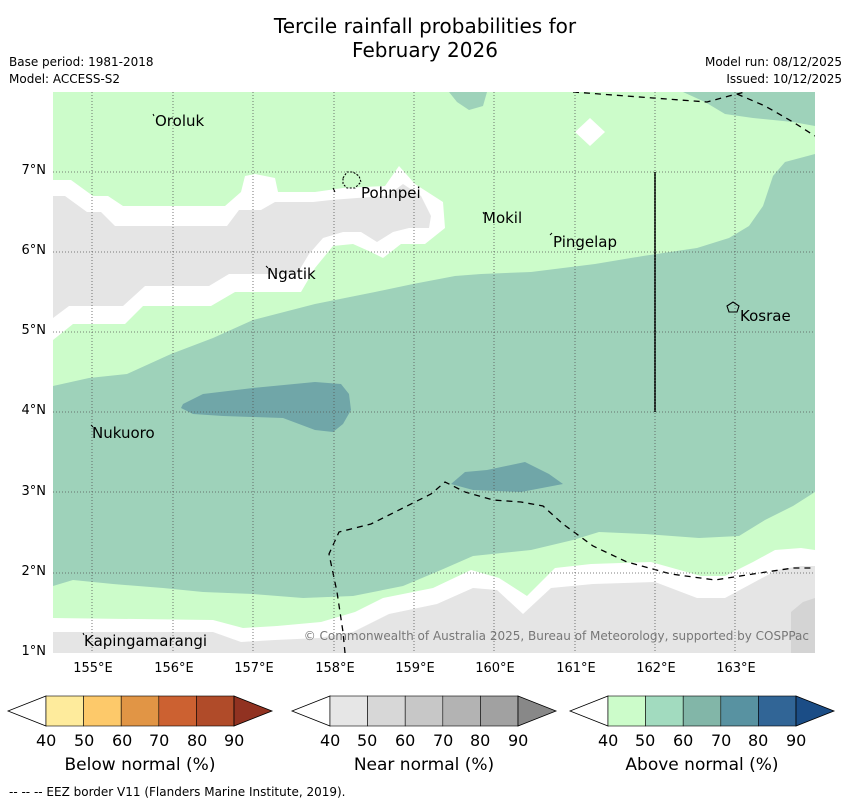 This screenshot has height=804, width=850. What do you see at coordinates (367, 740) in the screenshot?
I see `cb-near-tick-50: 50` at bounding box center [367, 740].